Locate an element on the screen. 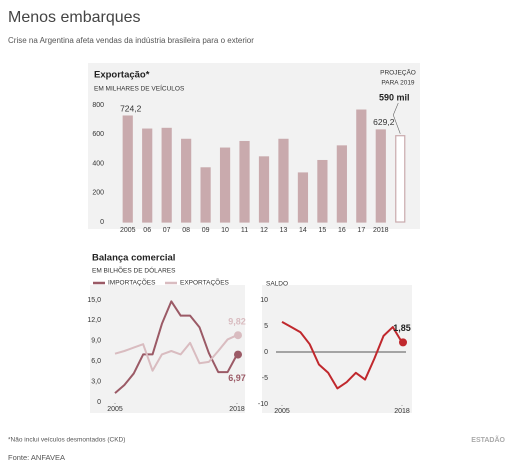  annotation: PROJEÇÃO is located at coordinates (398, 72).